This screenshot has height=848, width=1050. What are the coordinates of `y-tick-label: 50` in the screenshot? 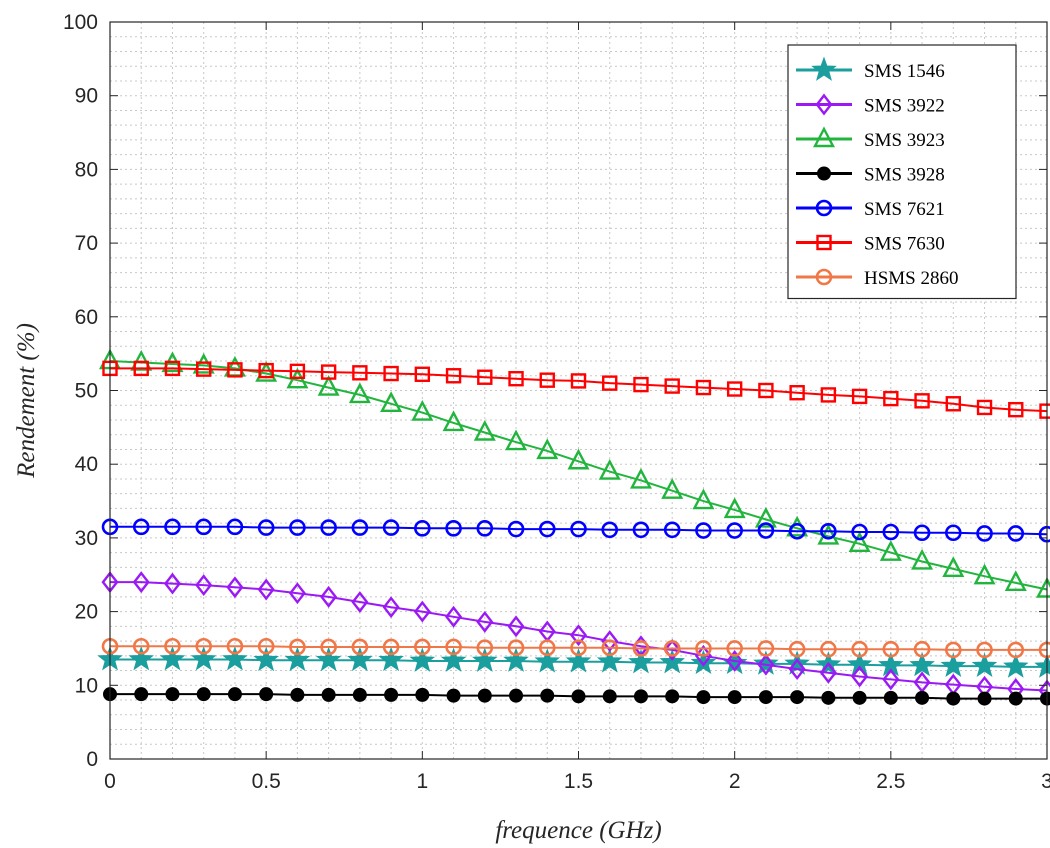 It's located at (86, 391).